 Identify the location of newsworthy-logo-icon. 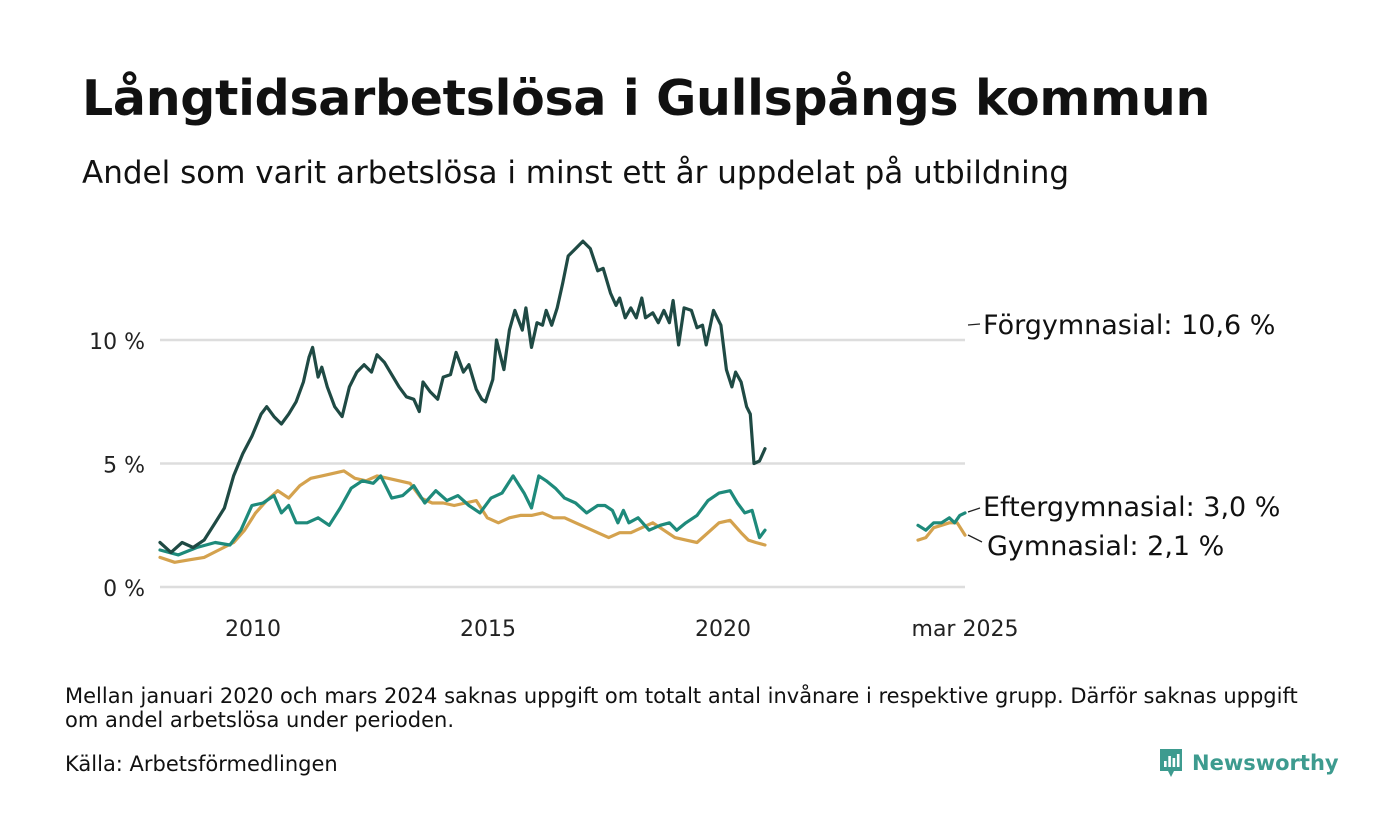
(1171, 763).